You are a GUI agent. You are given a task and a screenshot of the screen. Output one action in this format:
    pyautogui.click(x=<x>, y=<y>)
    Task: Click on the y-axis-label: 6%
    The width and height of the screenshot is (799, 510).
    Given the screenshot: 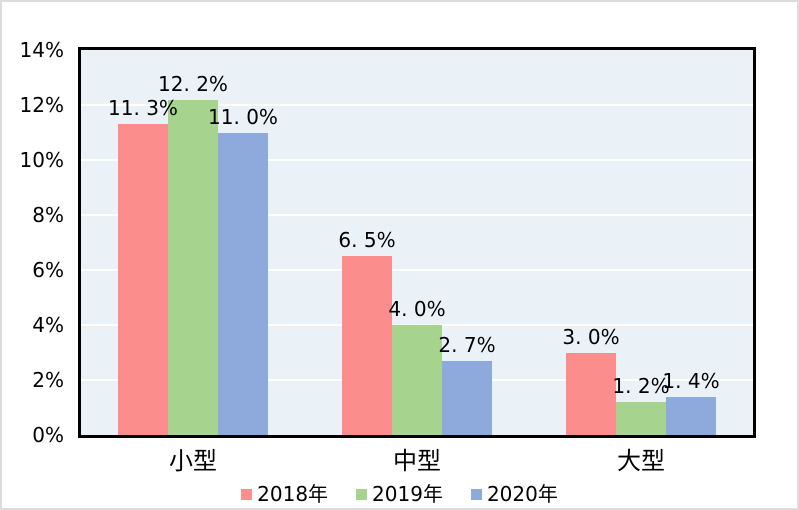 What is the action you would take?
    pyautogui.click(x=48, y=270)
    